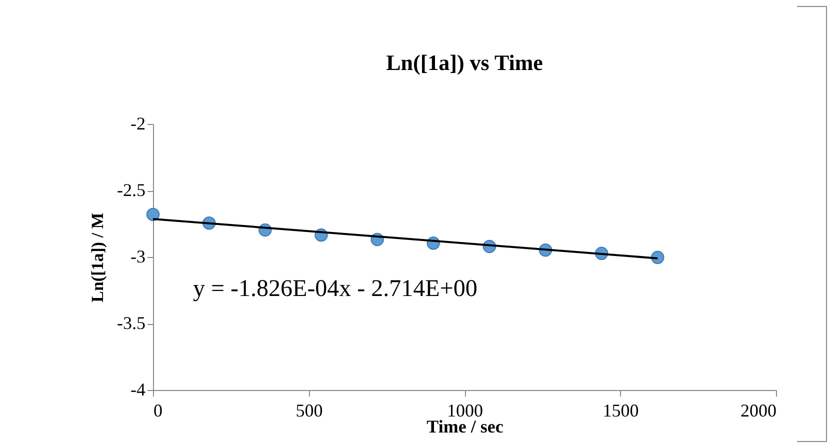 The image size is (835, 448). What do you see at coordinates (158, 410) in the screenshot?
I see `x-tick-label: 0` at bounding box center [158, 410].